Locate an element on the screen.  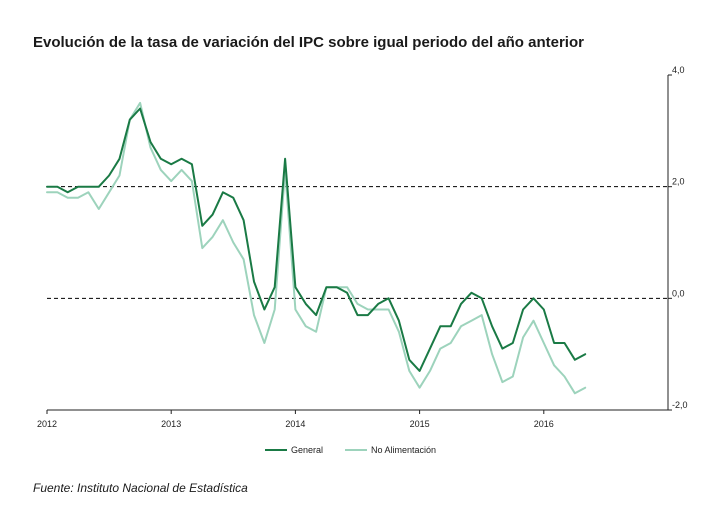
y-tick-label: 0,0 is located at coordinates (678, 293).